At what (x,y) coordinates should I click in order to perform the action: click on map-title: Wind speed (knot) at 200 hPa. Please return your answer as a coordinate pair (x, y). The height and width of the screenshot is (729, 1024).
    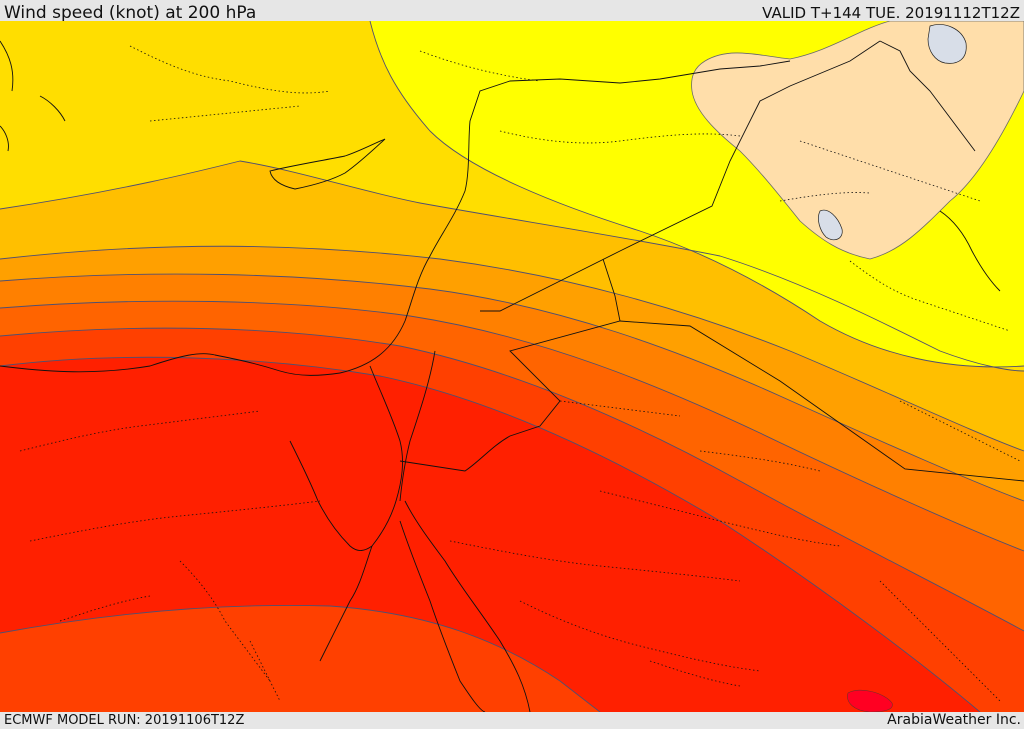
    Looking at the image, I should click on (130, 13).